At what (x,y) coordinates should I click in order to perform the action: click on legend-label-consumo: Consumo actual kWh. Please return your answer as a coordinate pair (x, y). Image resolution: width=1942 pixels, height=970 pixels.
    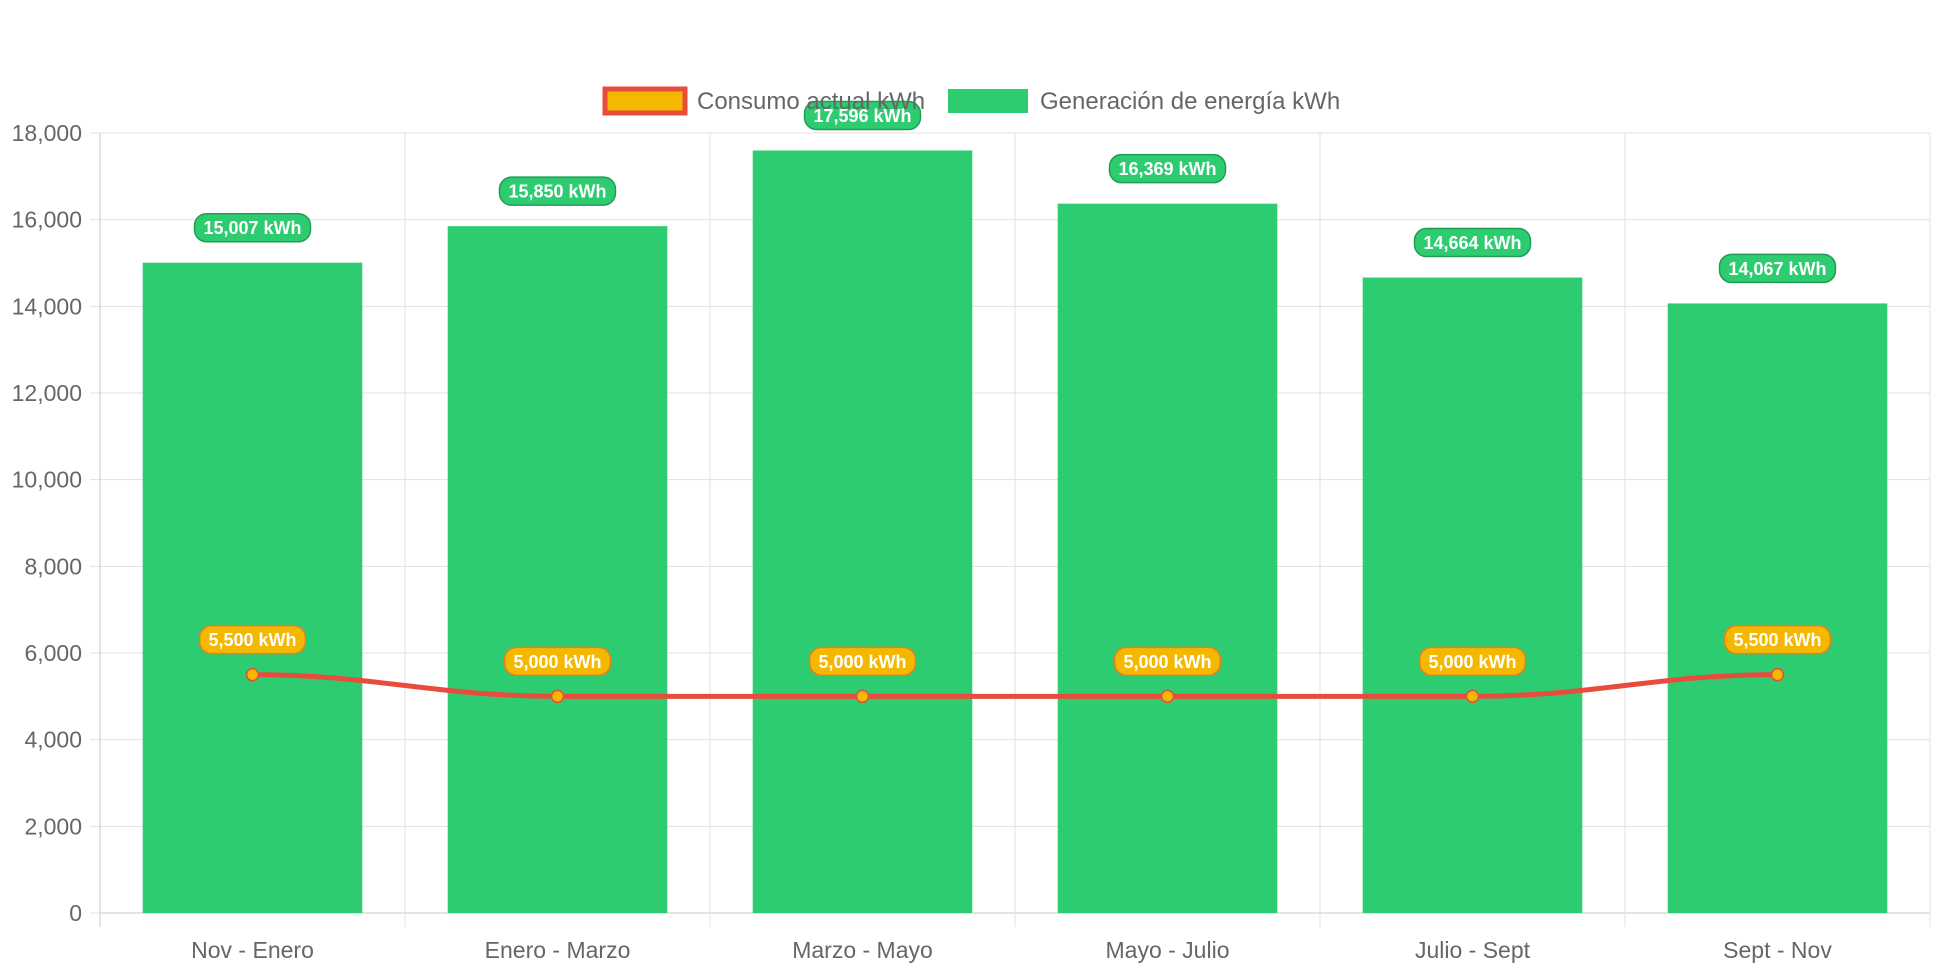
    Looking at the image, I should click on (811, 101).